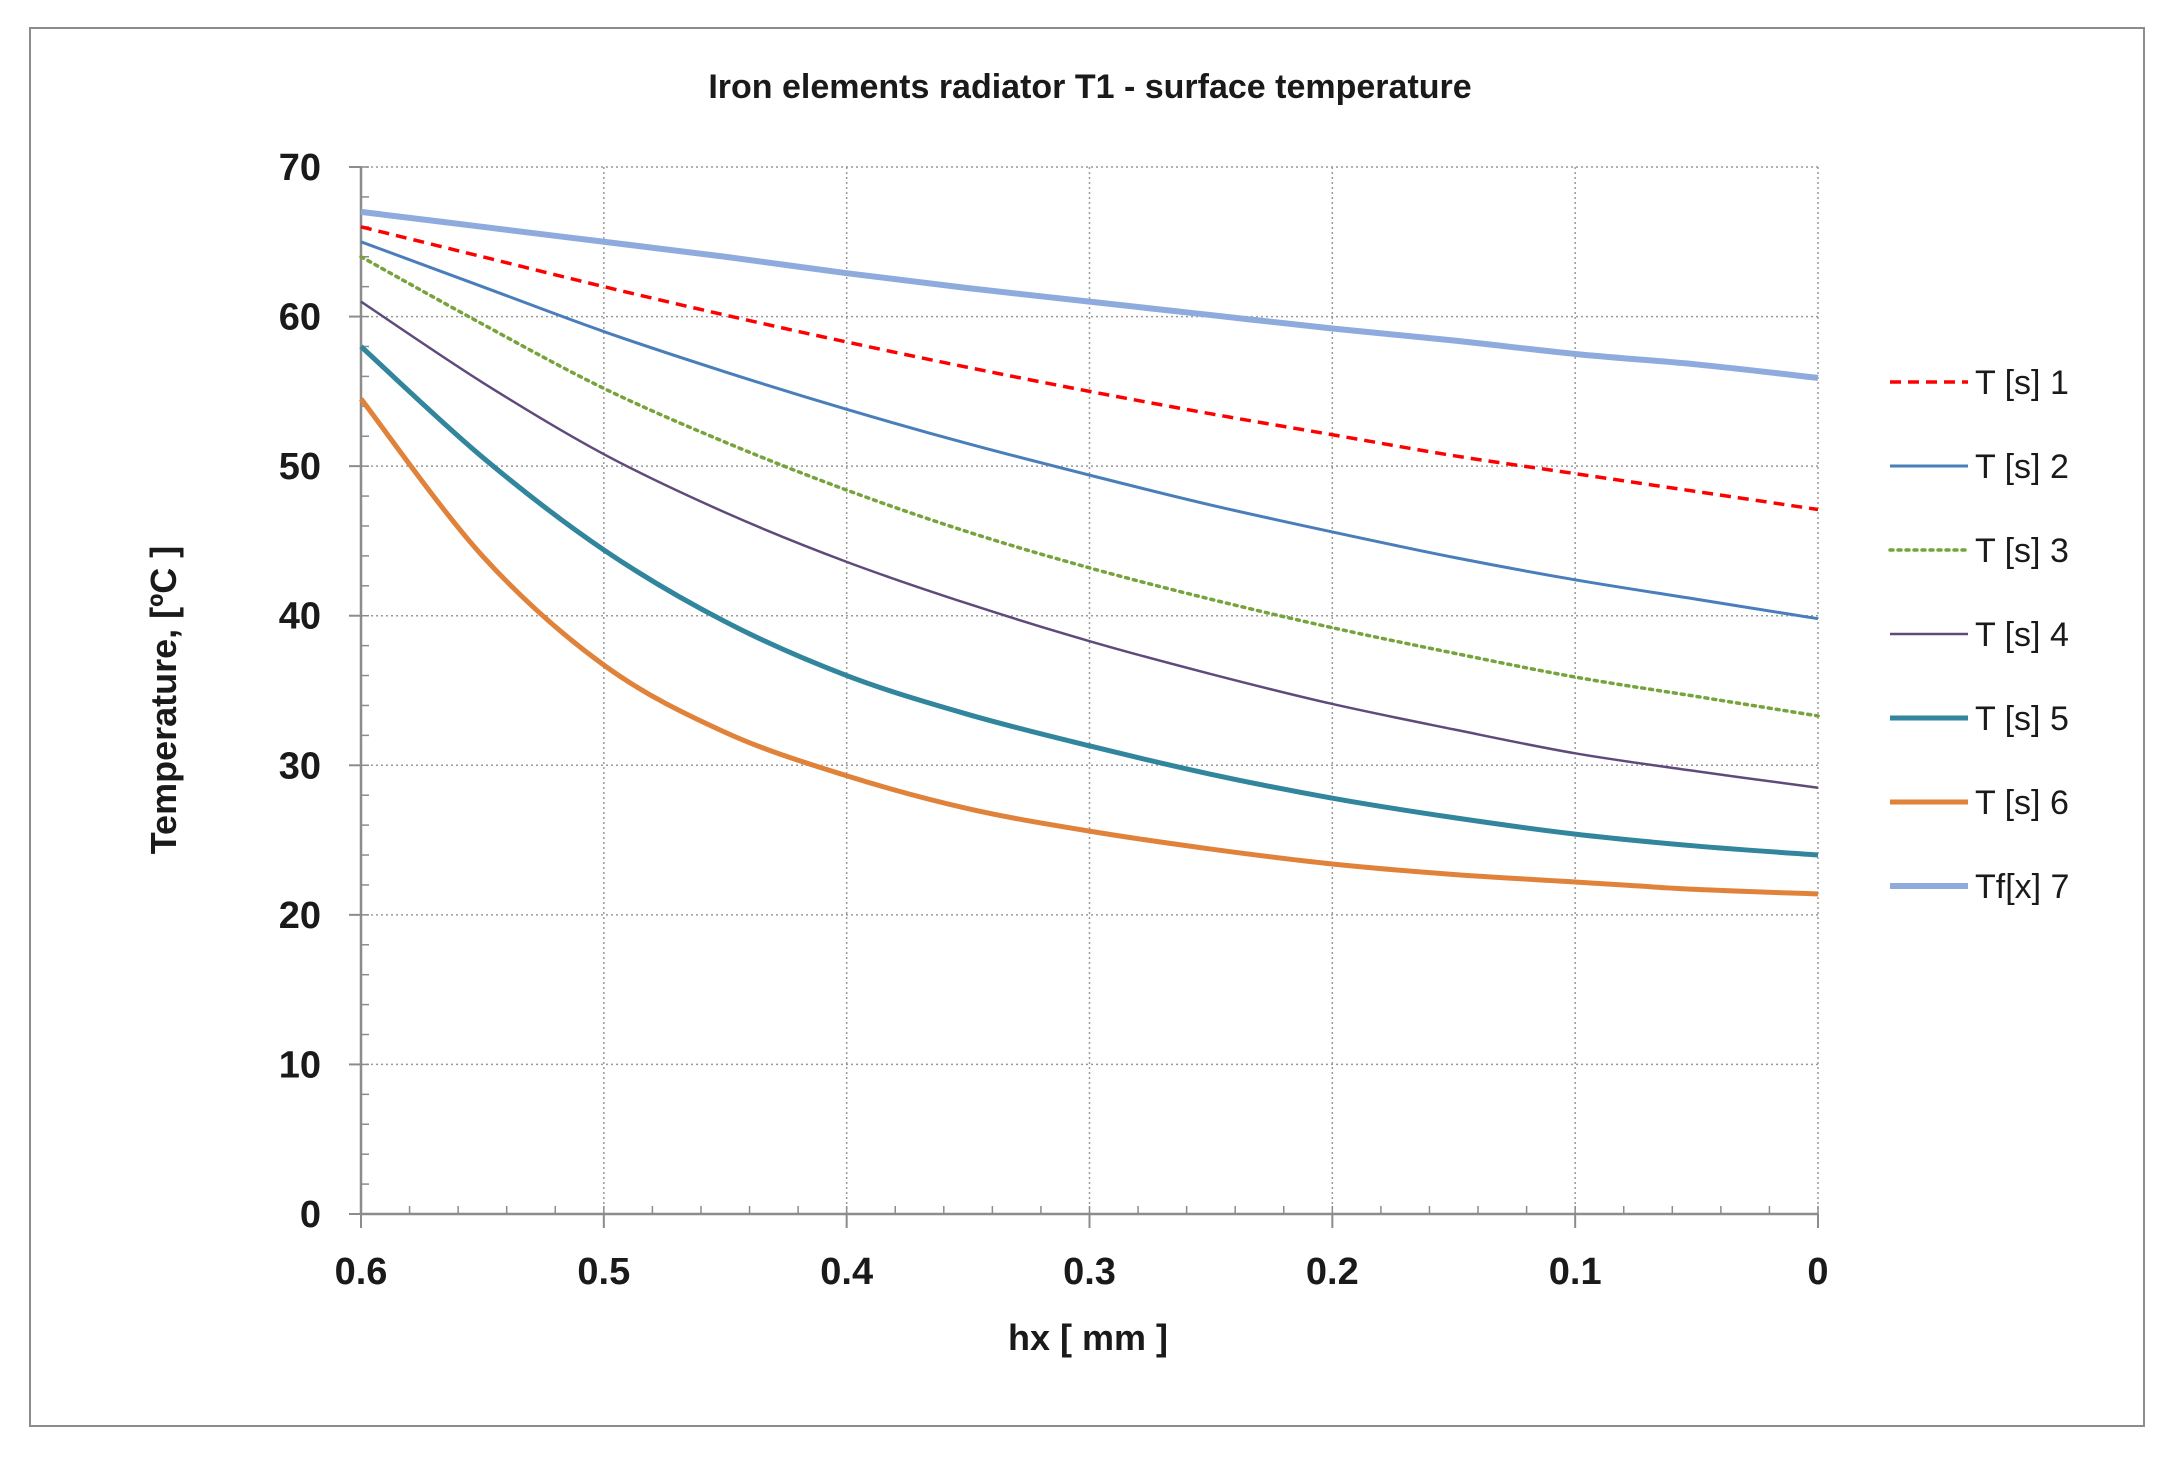 This screenshot has height=1473, width=2171. Describe the element at coordinates (310, 1215) in the screenshot. I see `y-tick-label: 0` at that location.